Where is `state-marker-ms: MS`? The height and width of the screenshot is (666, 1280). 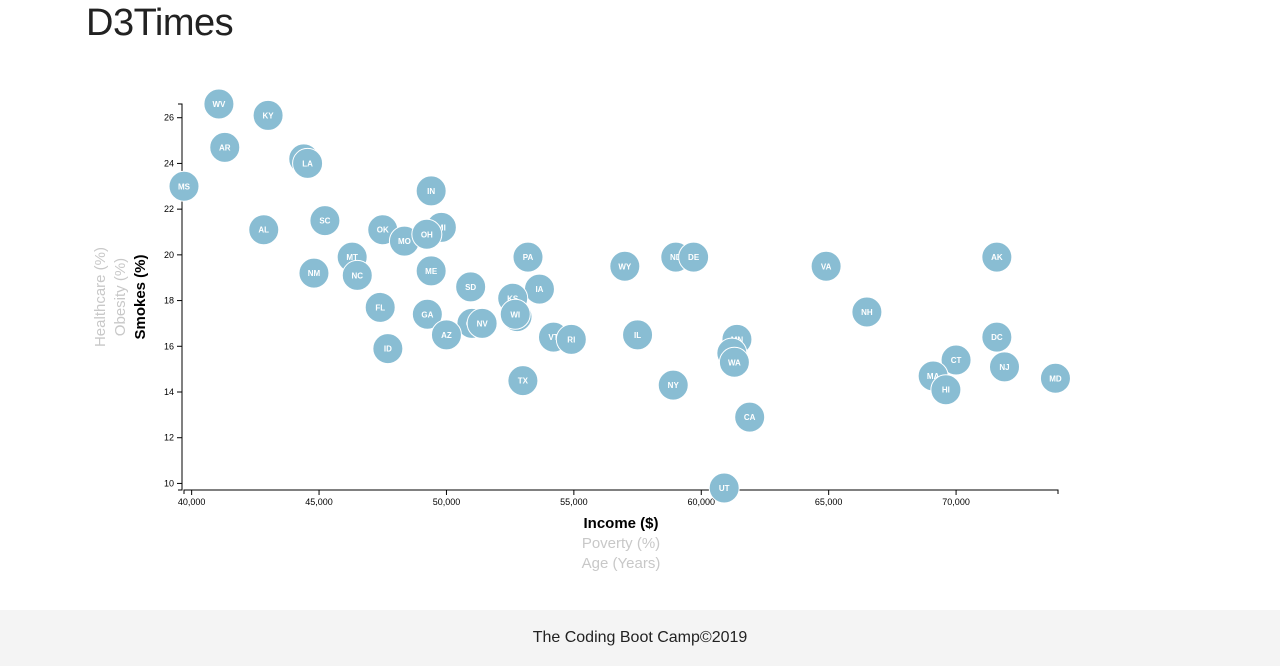 state-marker-ms: MS is located at coordinates (184, 186).